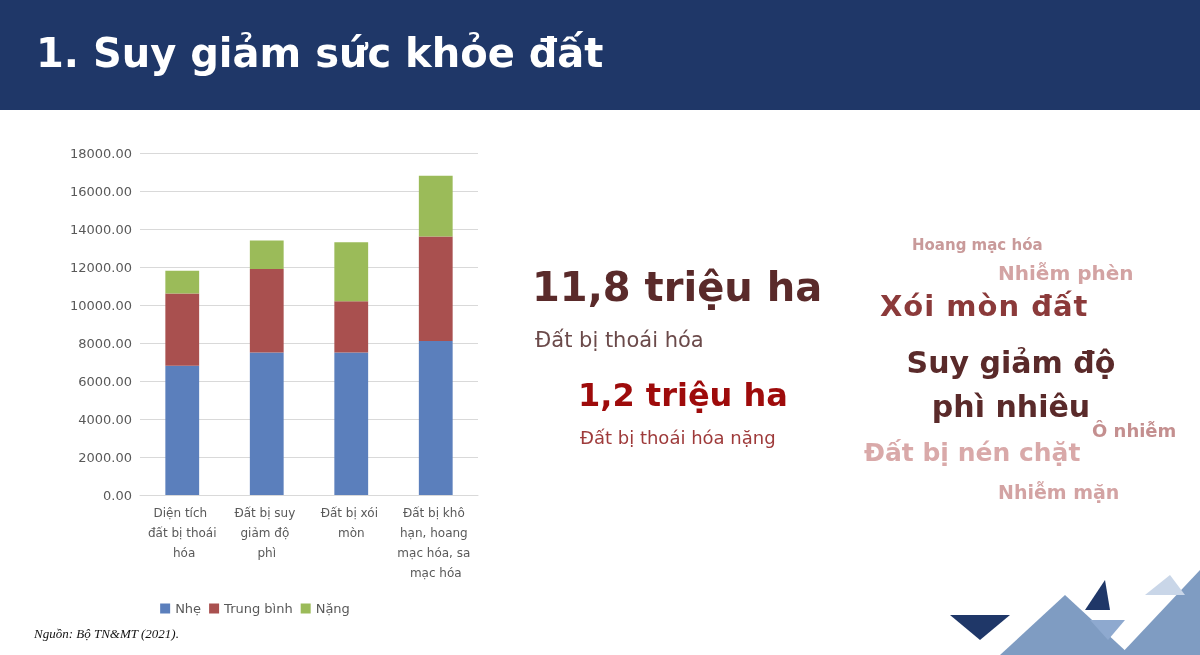 The width and height of the screenshot is (1200, 655). What do you see at coordinates (1059, 492) in the screenshot?
I see `text: Nhiễm mặn` at bounding box center [1059, 492].